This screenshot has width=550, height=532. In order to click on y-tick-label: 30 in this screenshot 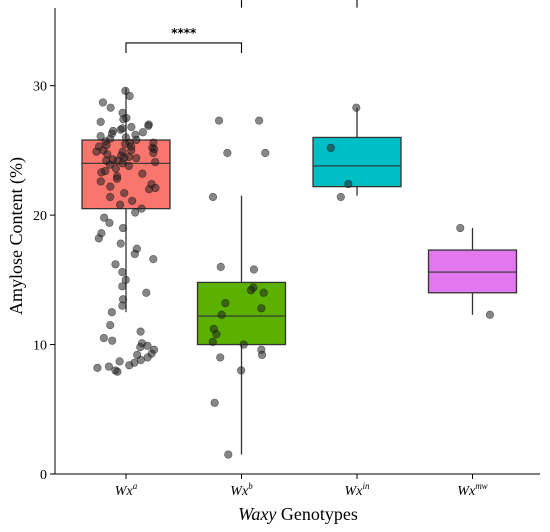, I will do `click(40, 87)`.